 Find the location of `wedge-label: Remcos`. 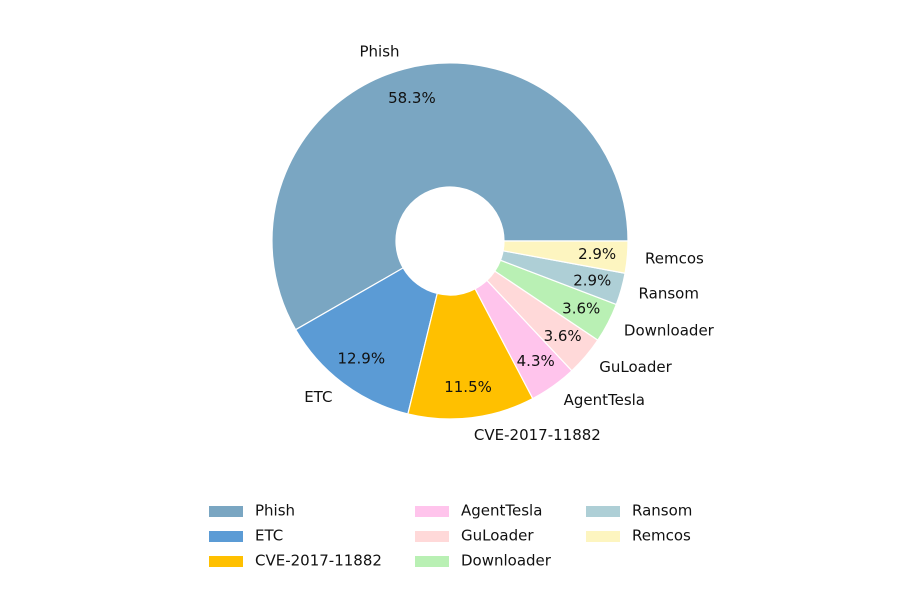

wedge-label: Remcos is located at coordinates (674, 258).